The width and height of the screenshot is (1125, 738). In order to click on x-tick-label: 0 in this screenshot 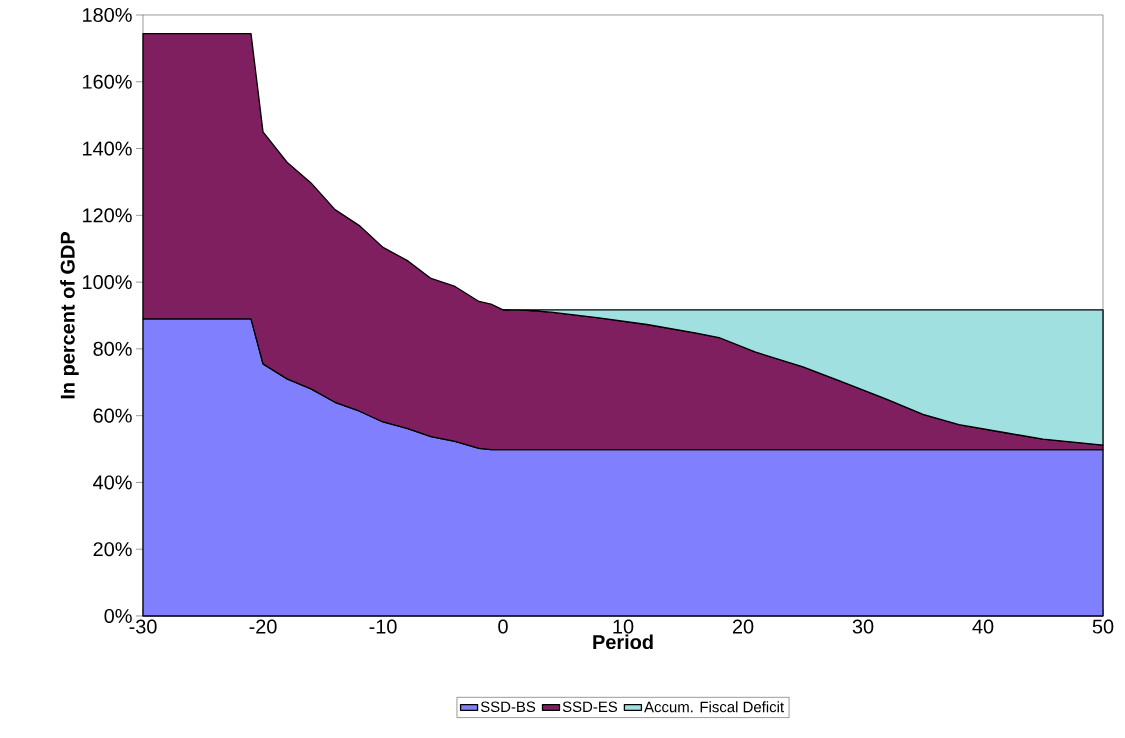, I will do `click(503, 626)`.